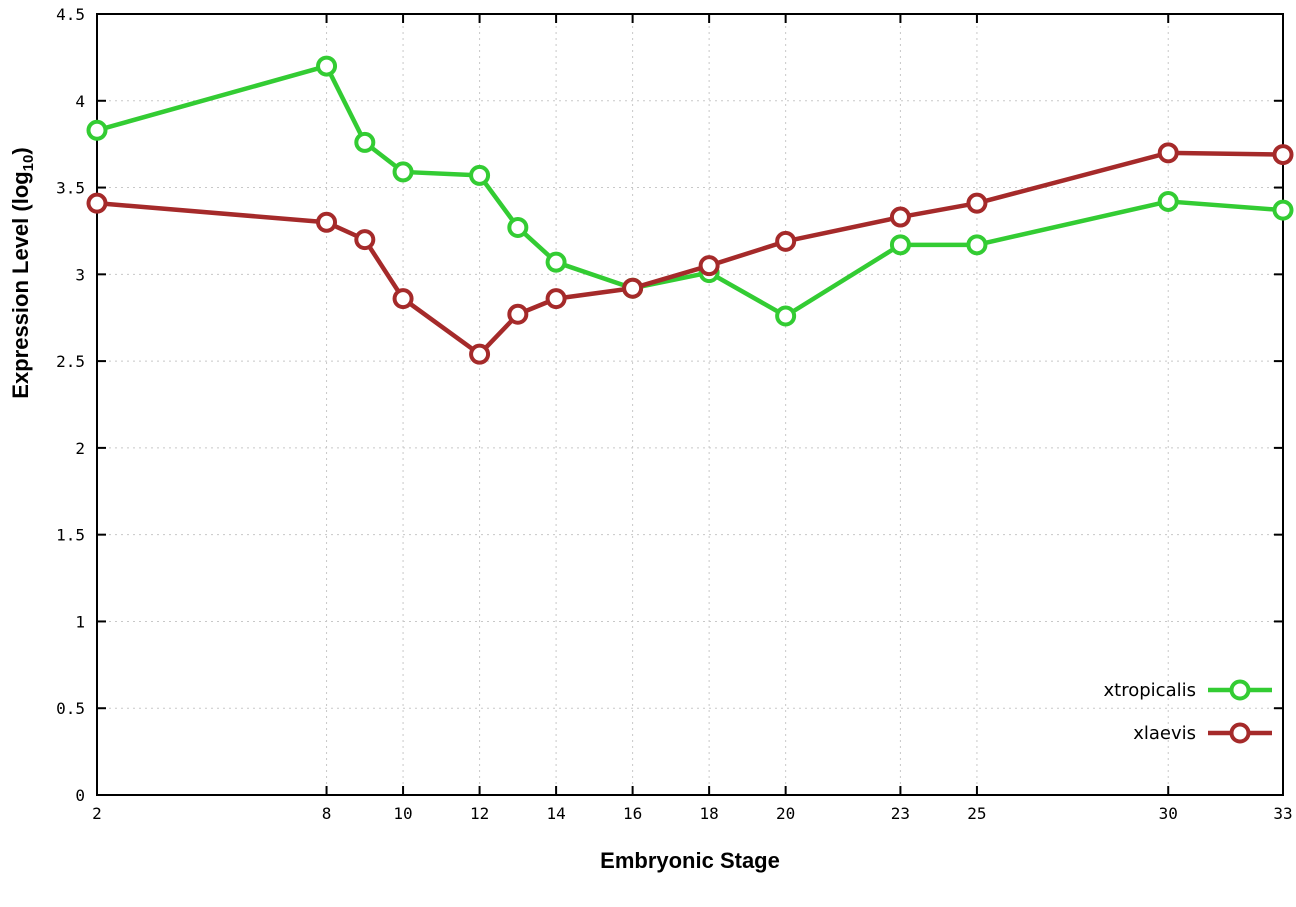 The image size is (1296, 907). Describe the element at coordinates (70, 14) in the screenshot. I see `y-tick-label: 4.5` at that location.